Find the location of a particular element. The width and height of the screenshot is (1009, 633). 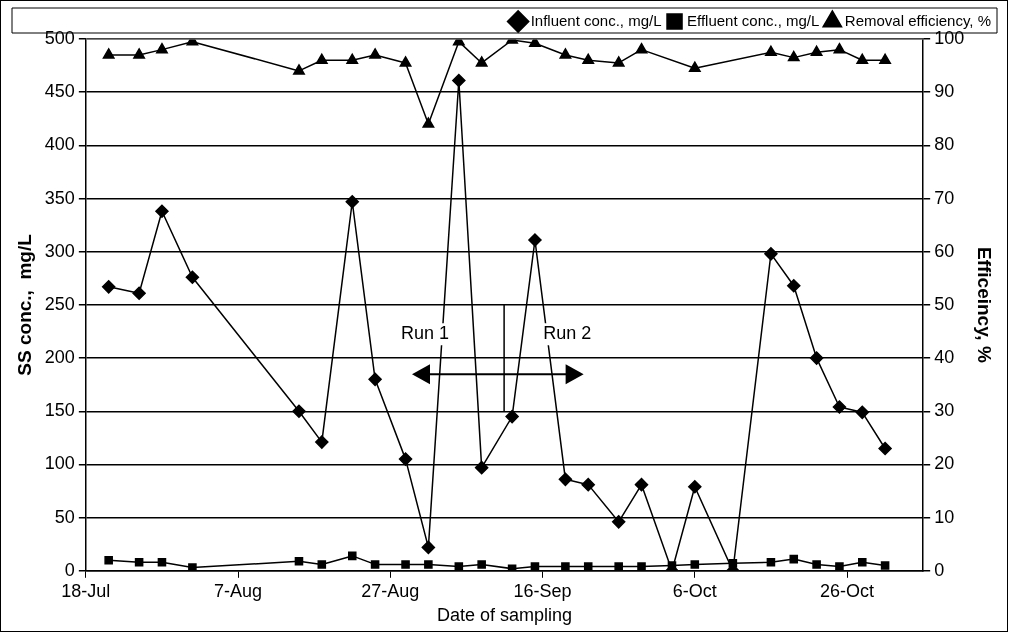

y-tick-label: 400 is located at coordinates (59, 144).